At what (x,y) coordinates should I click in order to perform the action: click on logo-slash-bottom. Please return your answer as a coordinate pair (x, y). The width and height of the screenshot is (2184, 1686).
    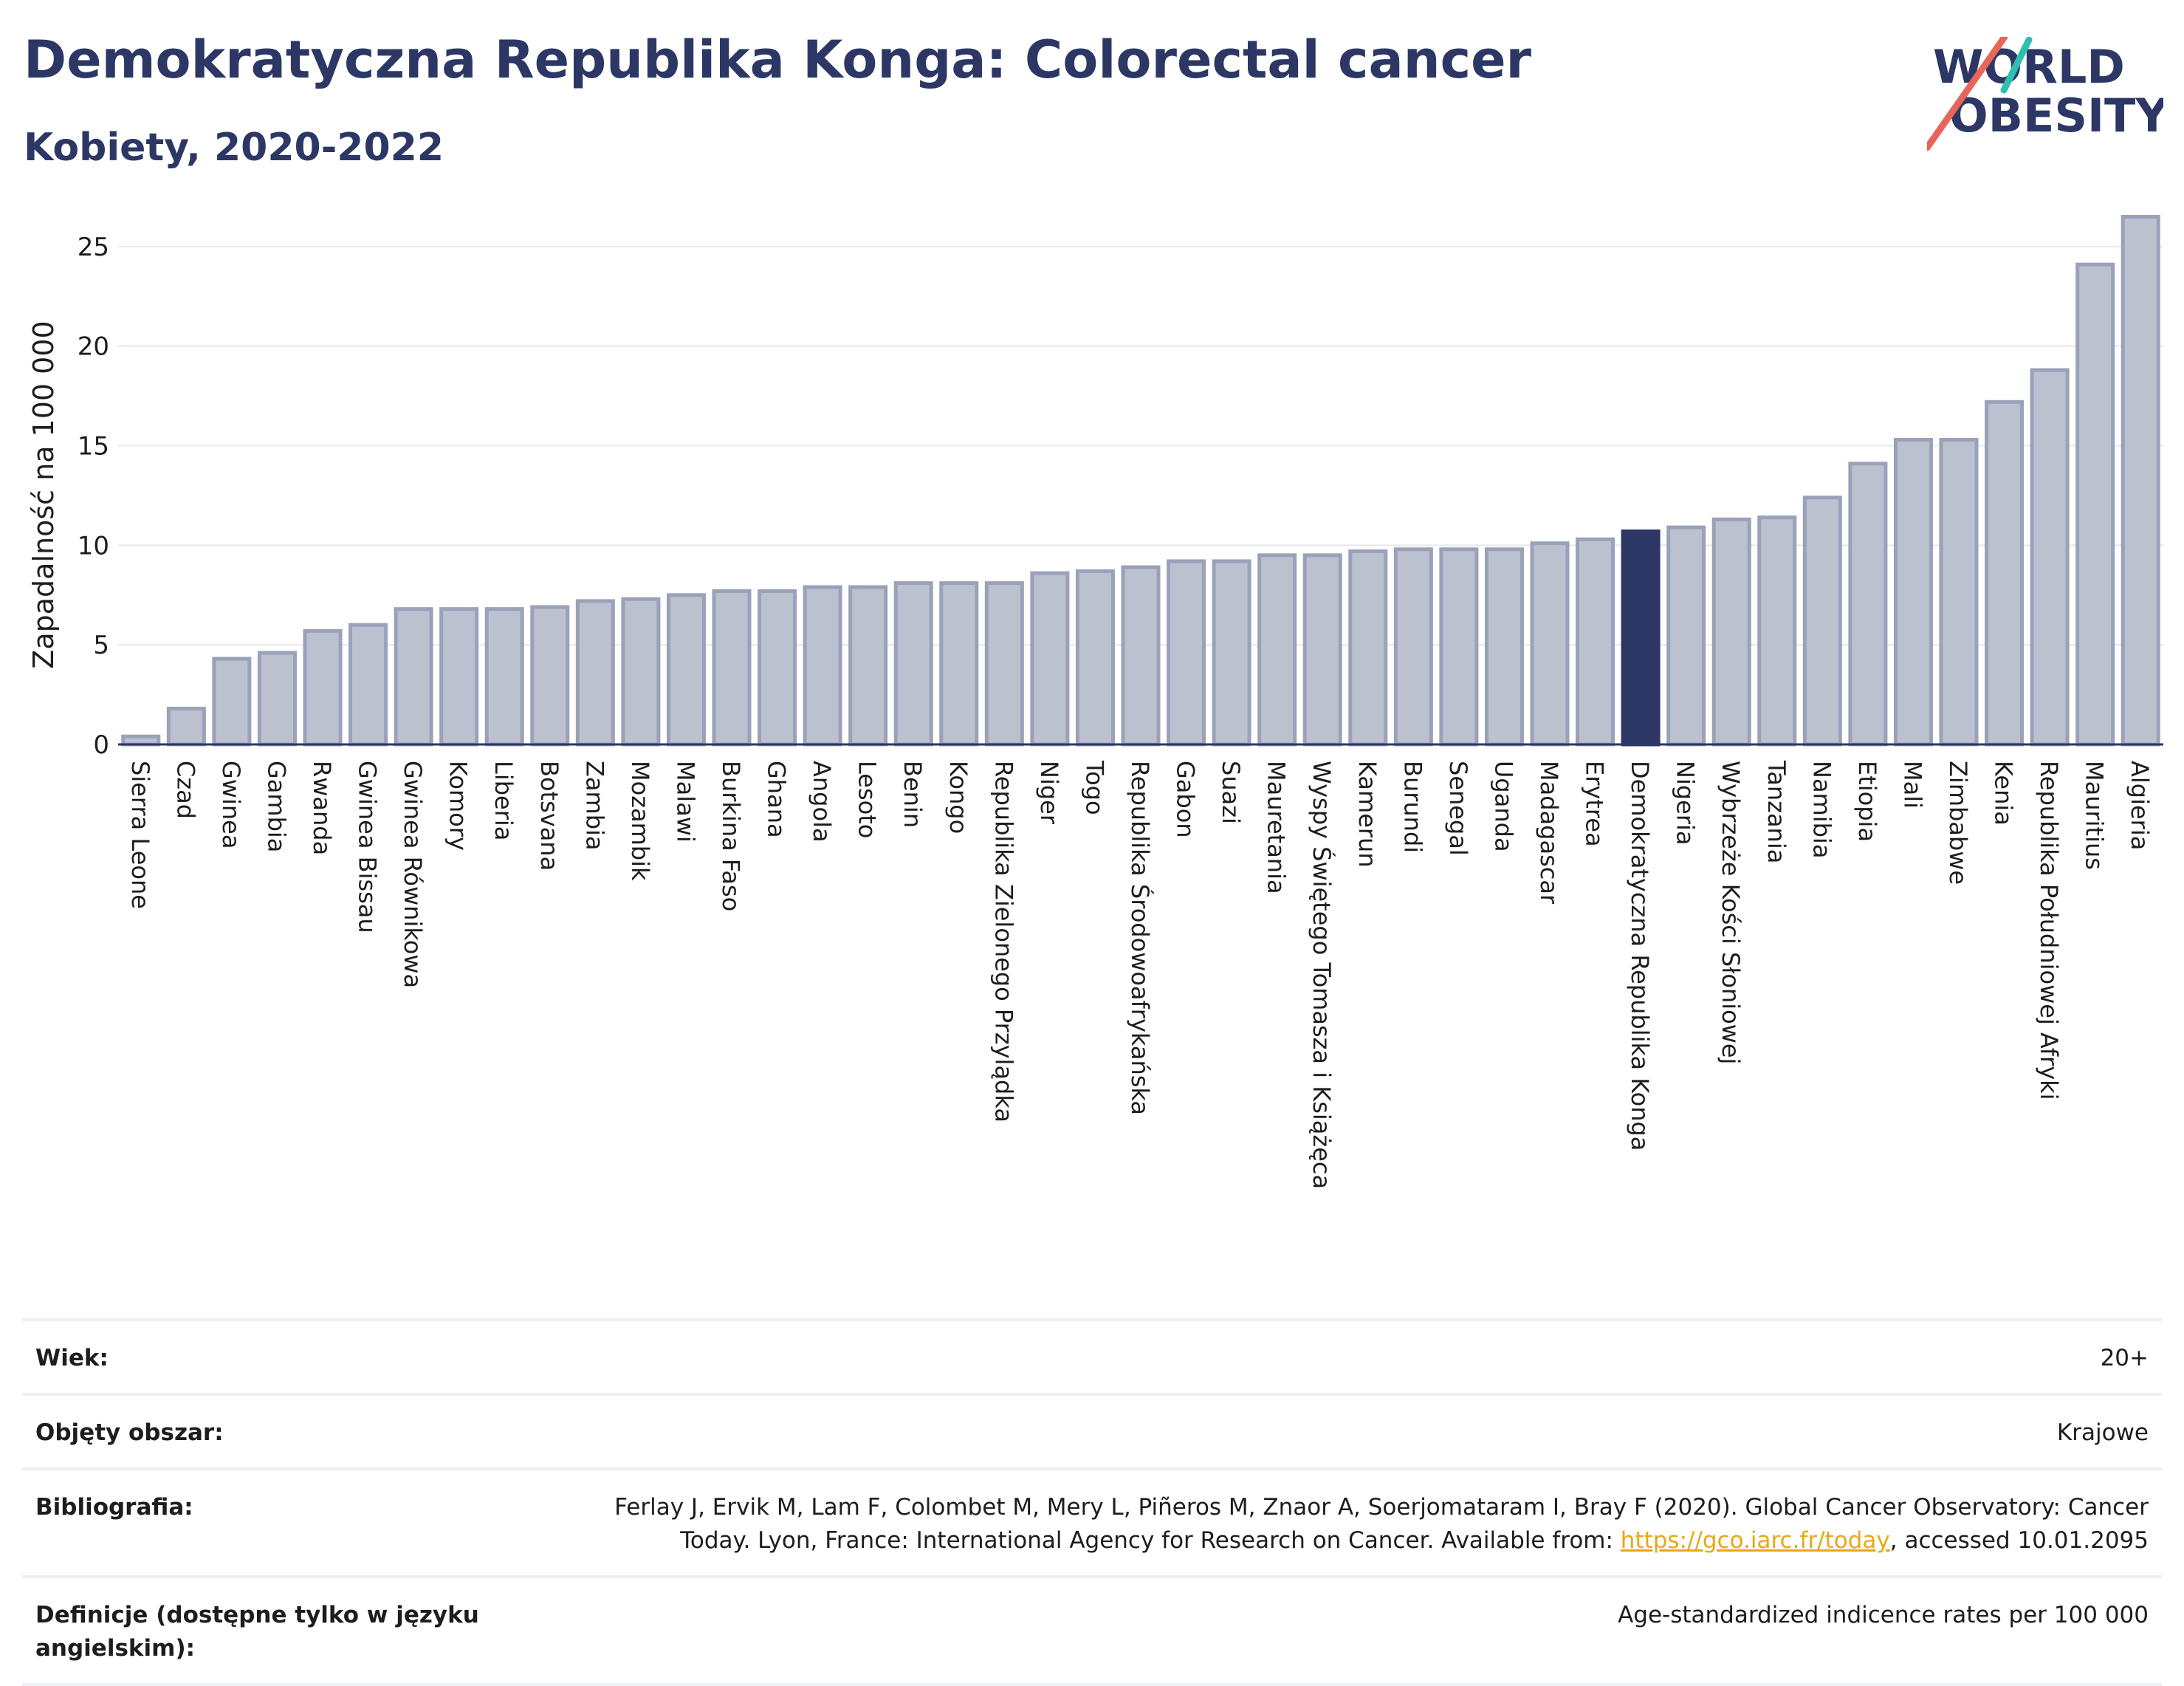
    Looking at the image, I should click on (1968, 94).